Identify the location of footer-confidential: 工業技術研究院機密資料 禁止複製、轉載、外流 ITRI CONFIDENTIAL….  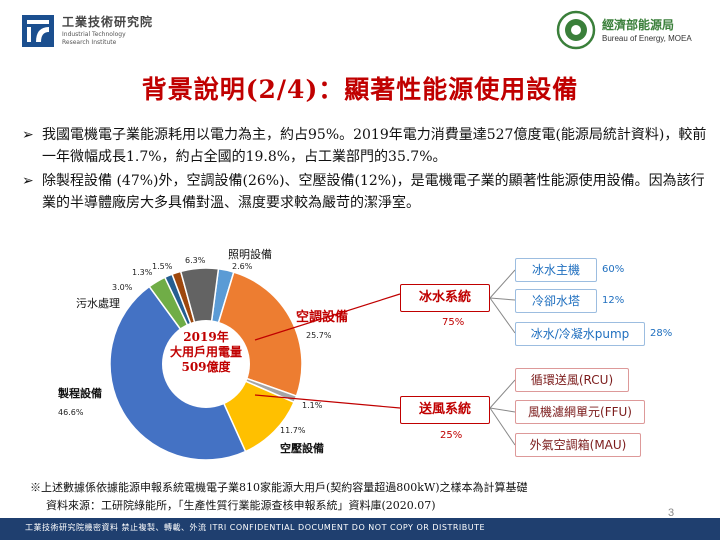
(255, 527).